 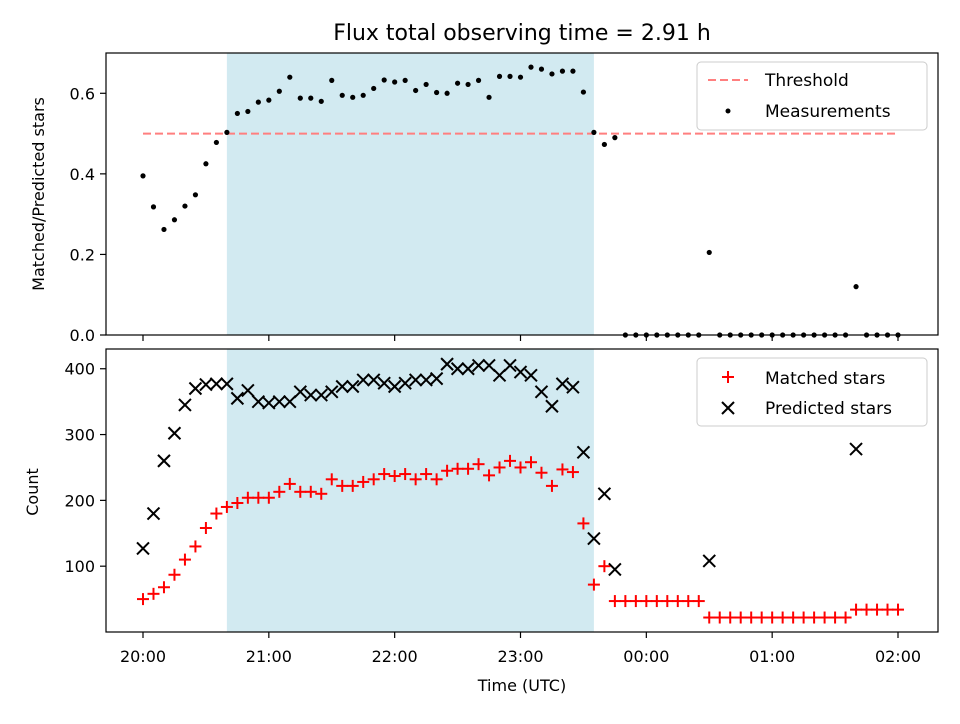 I want to click on ratio-y-tick-label: 0.6, so click(x=82, y=93).